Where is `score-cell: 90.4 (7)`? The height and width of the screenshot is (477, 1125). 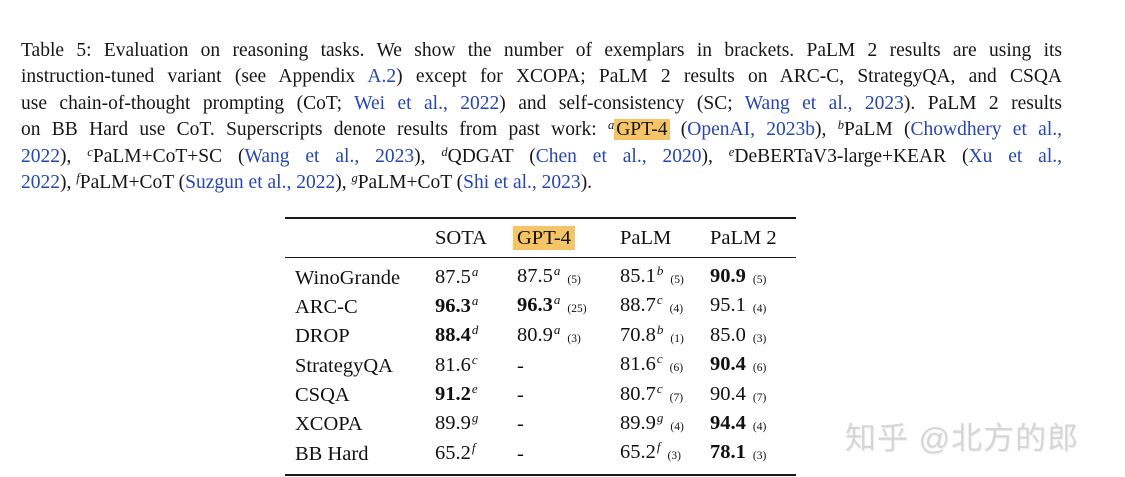
score-cell: 90.4 (7) is located at coordinates (753, 394).